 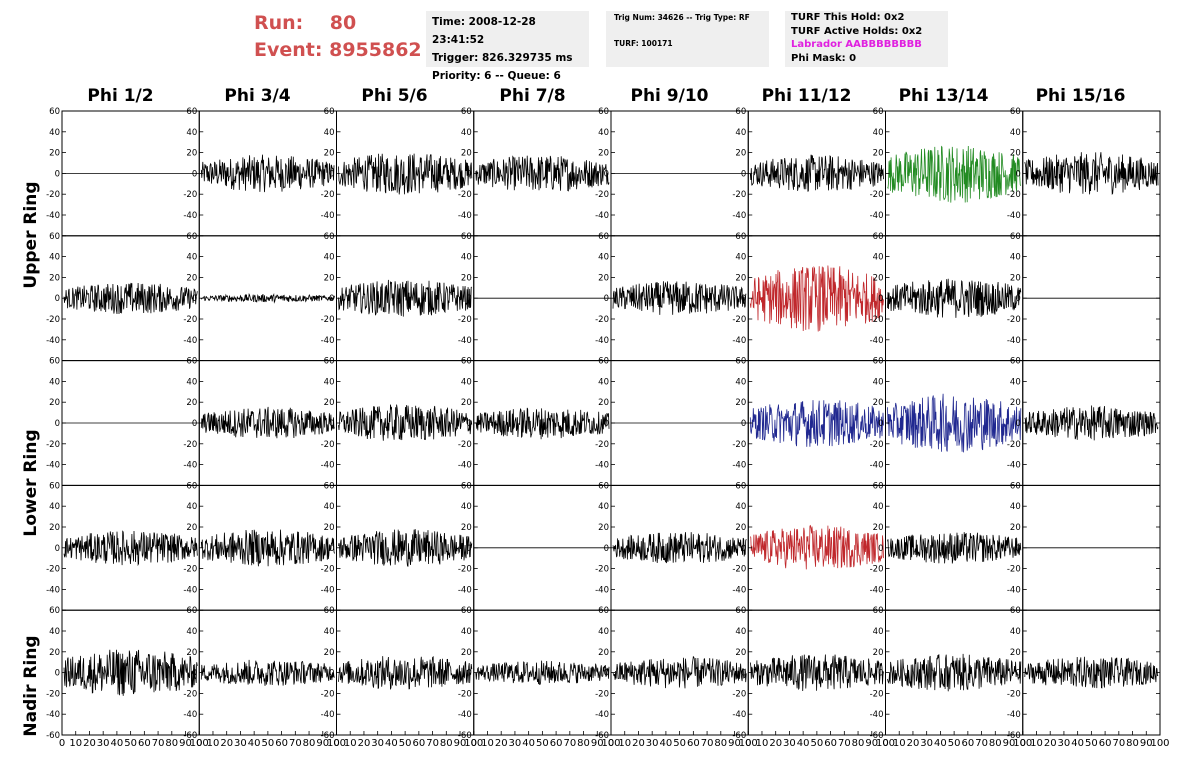 What do you see at coordinates (880, 549) in the screenshot?
I see `ytick-label-r3-c6-0: 0` at bounding box center [880, 549].